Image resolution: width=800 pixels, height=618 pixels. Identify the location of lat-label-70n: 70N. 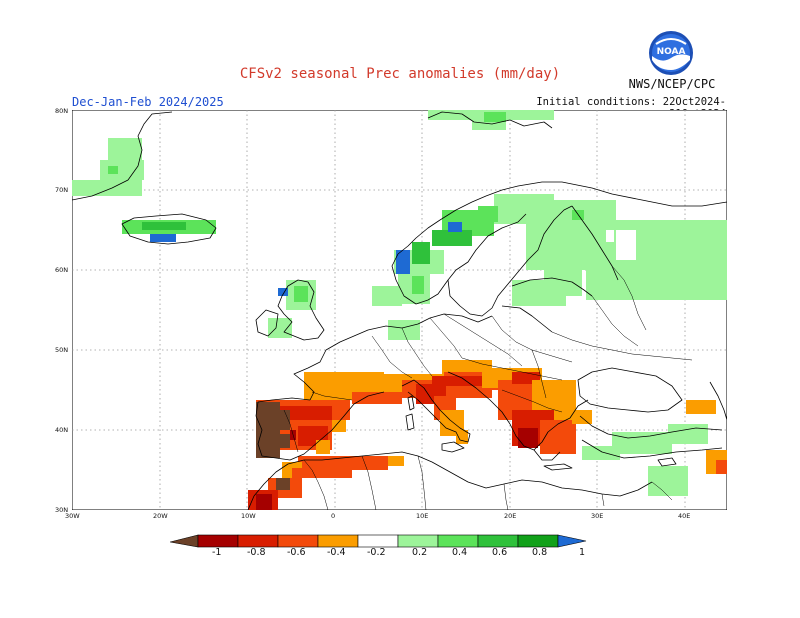
(62, 190).